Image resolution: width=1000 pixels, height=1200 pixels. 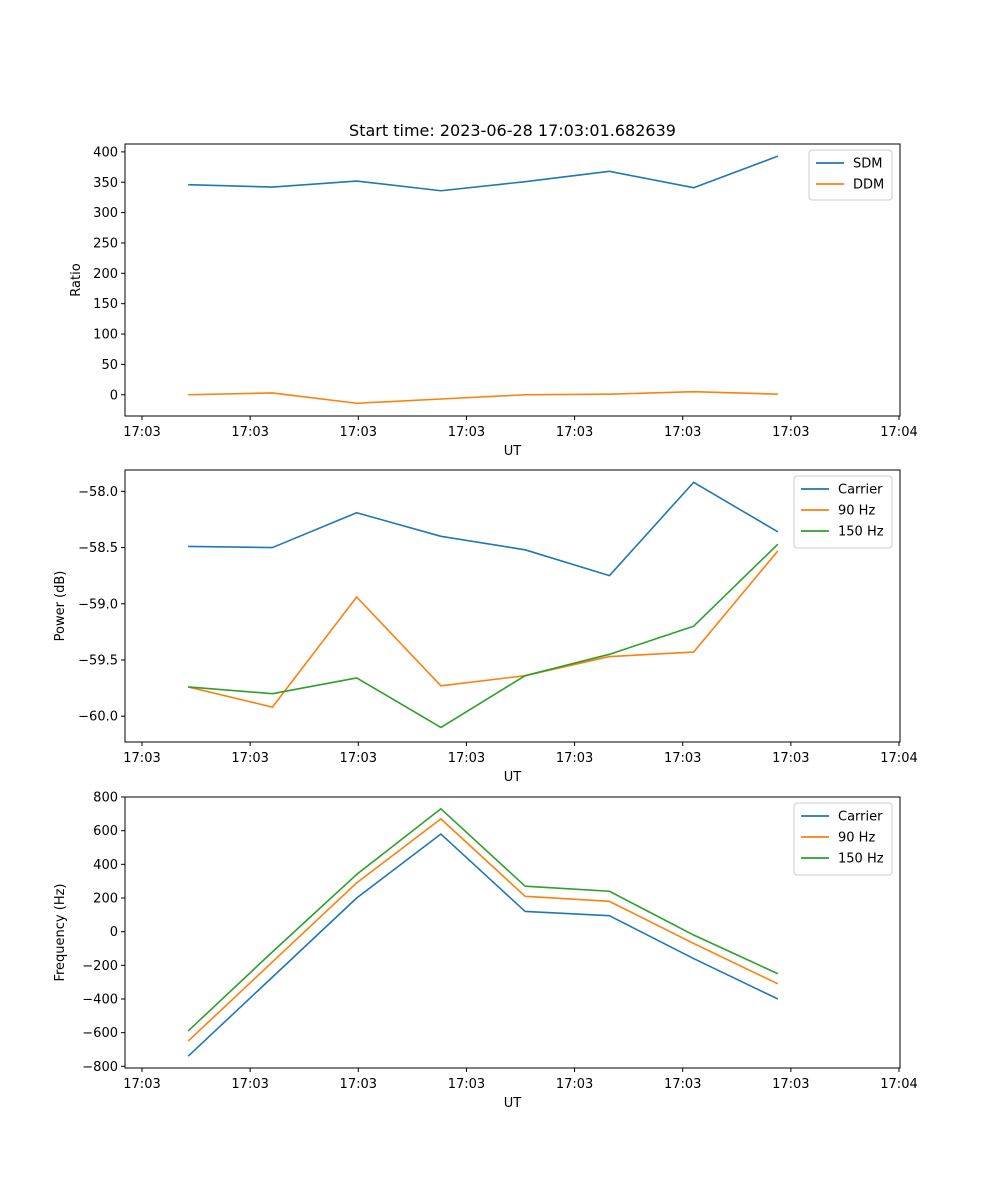 What do you see at coordinates (867, 164) in the screenshot?
I see `legend-entry: SDM` at bounding box center [867, 164].